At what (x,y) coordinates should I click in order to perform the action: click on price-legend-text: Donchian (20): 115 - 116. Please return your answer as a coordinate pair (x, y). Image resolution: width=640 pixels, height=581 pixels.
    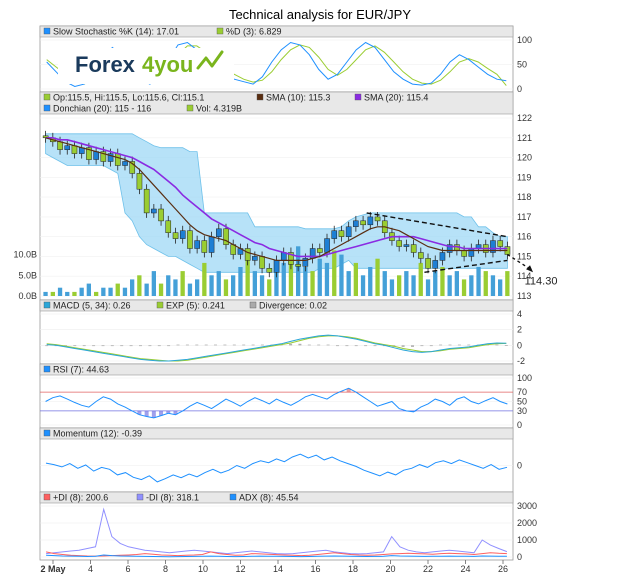
    Looking at the image, I should click on (102, 109).